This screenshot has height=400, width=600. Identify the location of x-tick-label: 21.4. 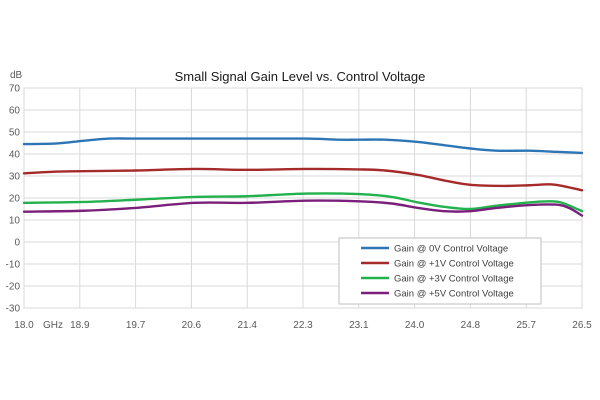
(247, 325).